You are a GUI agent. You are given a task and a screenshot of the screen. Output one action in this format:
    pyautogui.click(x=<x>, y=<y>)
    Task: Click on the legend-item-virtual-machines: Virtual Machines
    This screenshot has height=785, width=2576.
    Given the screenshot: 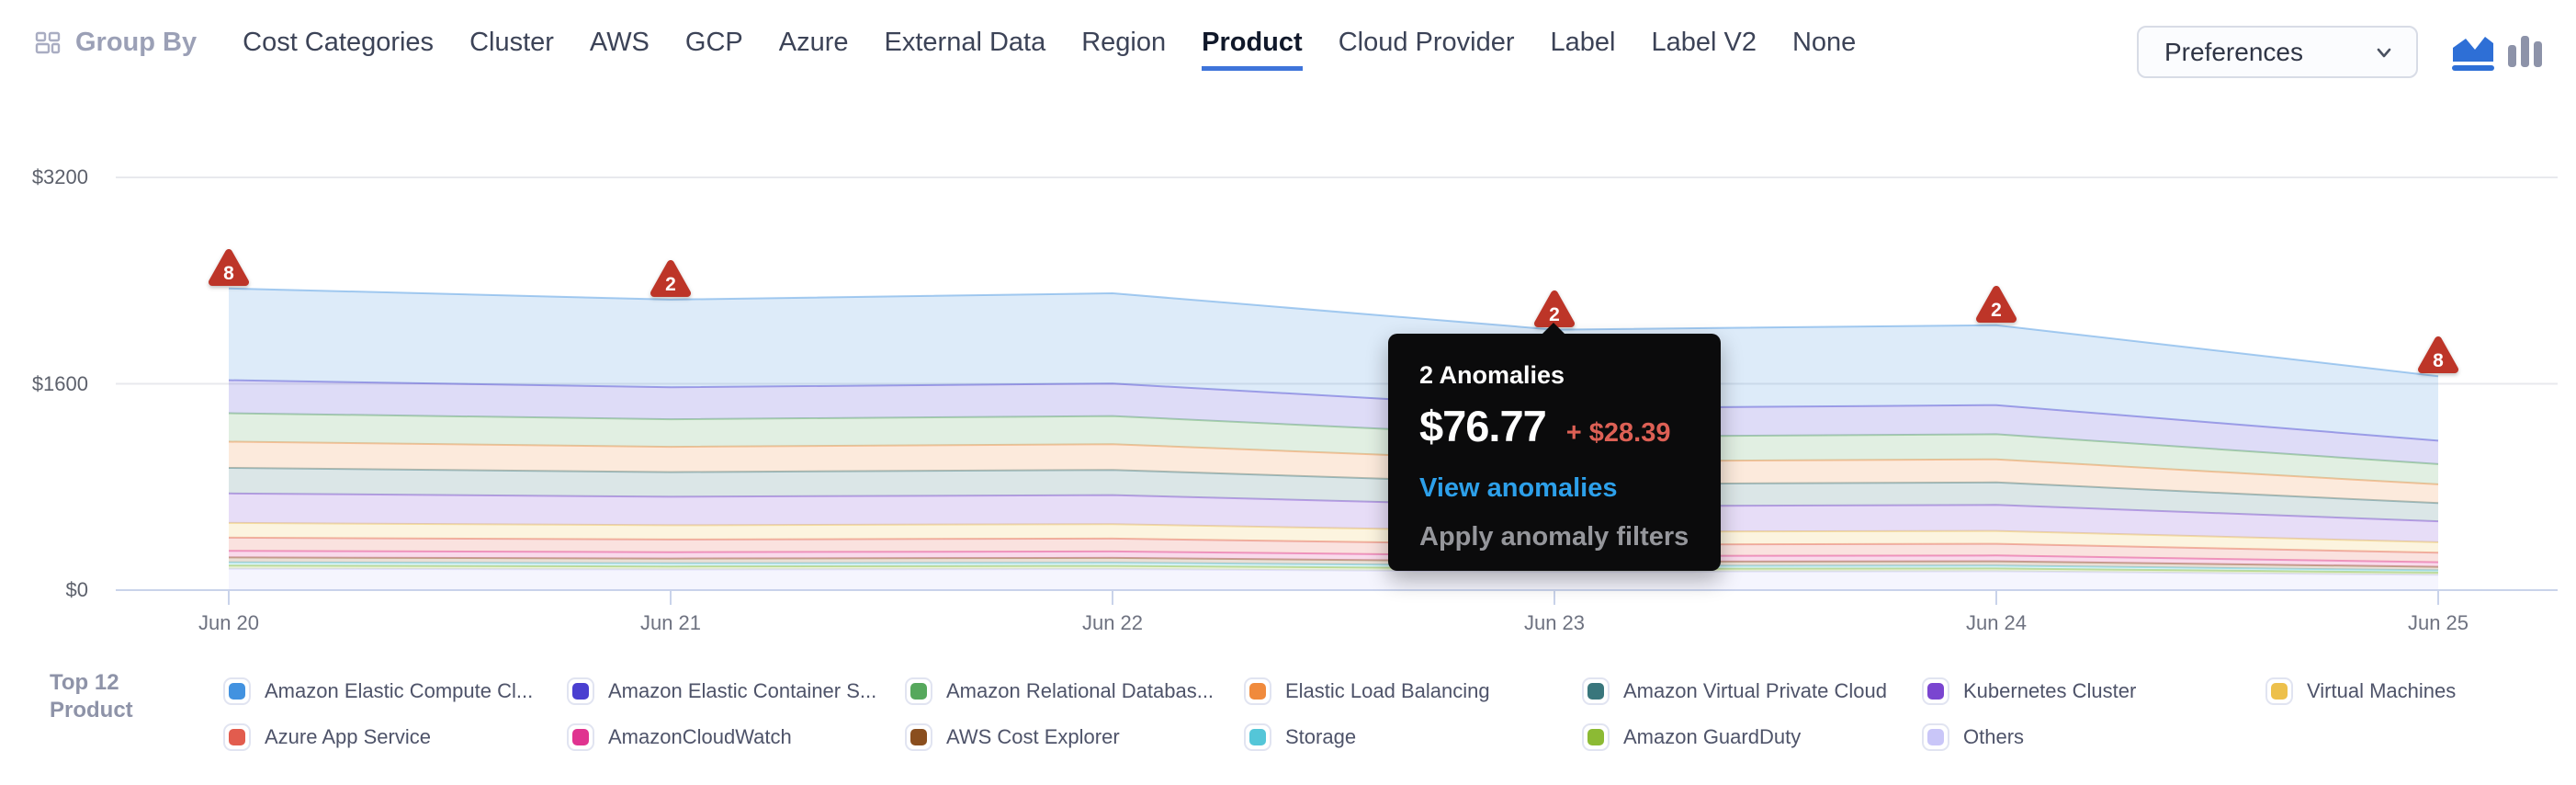 What is the action you would take?
    pyautogui.click(x=2360, y=691)
    